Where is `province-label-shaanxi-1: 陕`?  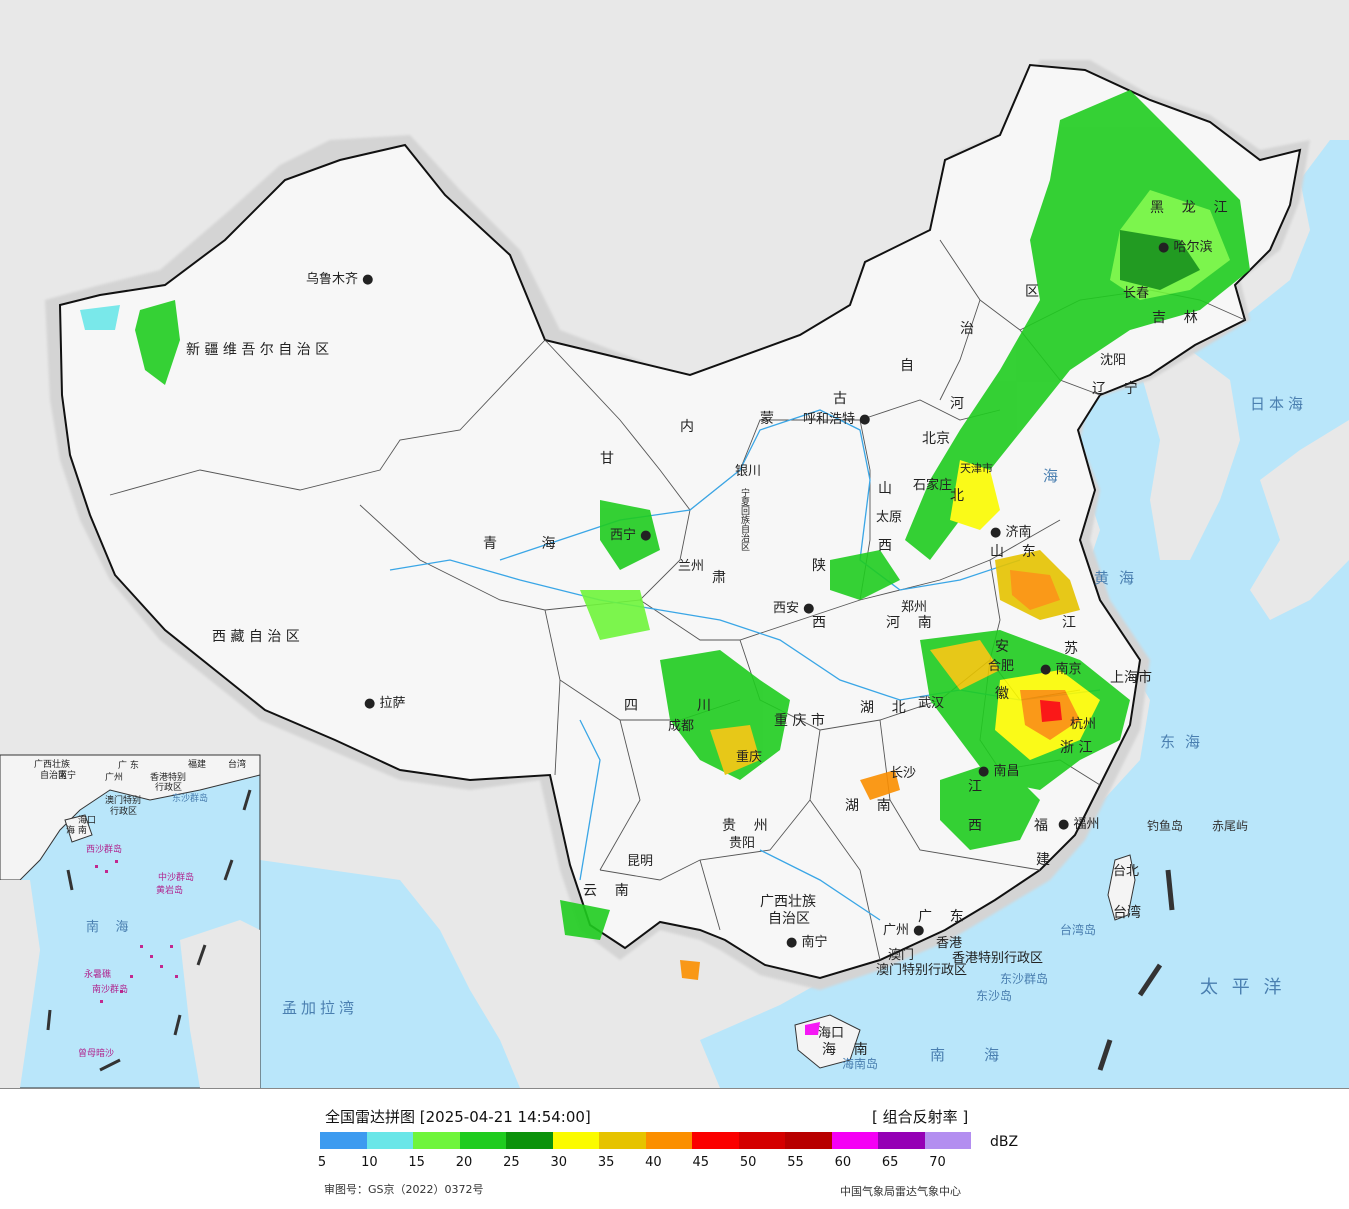
province-label-shaanxi-1: 陕 is located at coordinates (819, 566).